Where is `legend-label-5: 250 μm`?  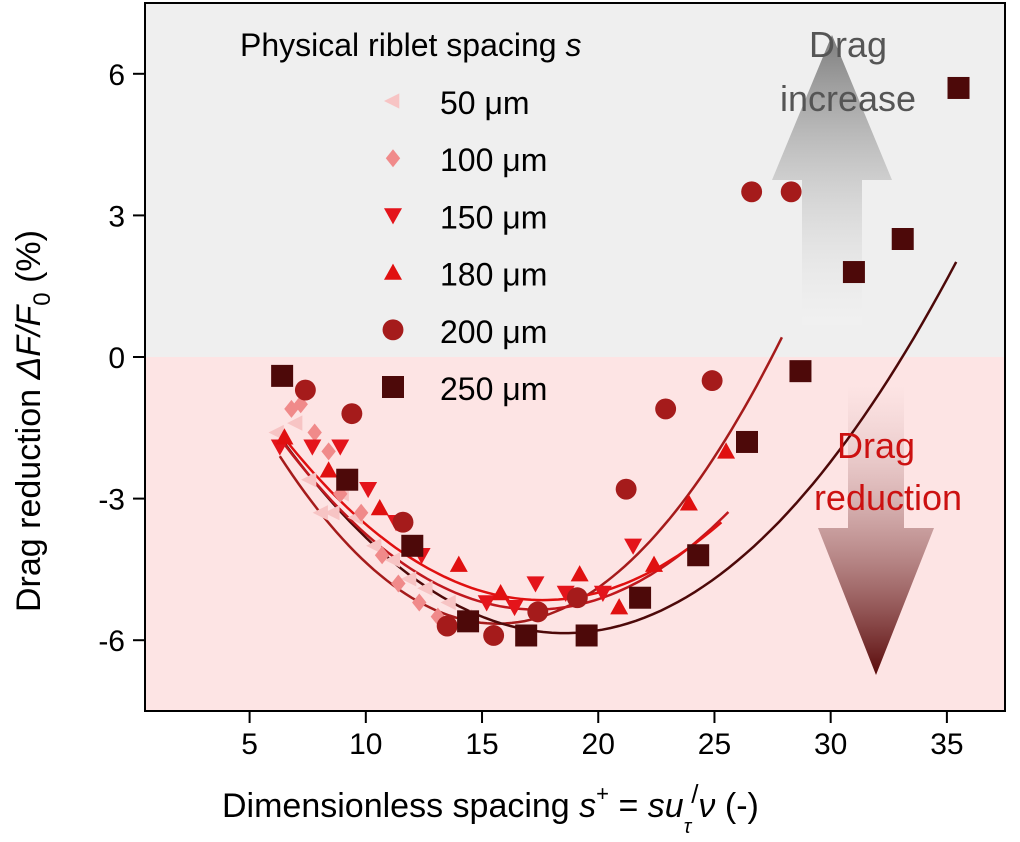 legend-label-5: 250 μm is located at coordinates (493, 389).